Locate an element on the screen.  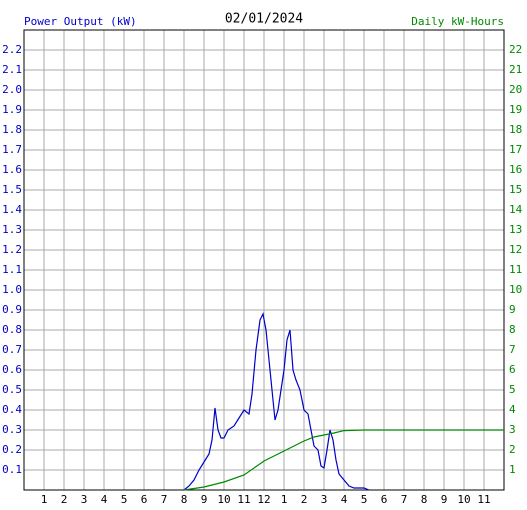
chart-title: 02/01/2024 is located at coordinates (264, 19).